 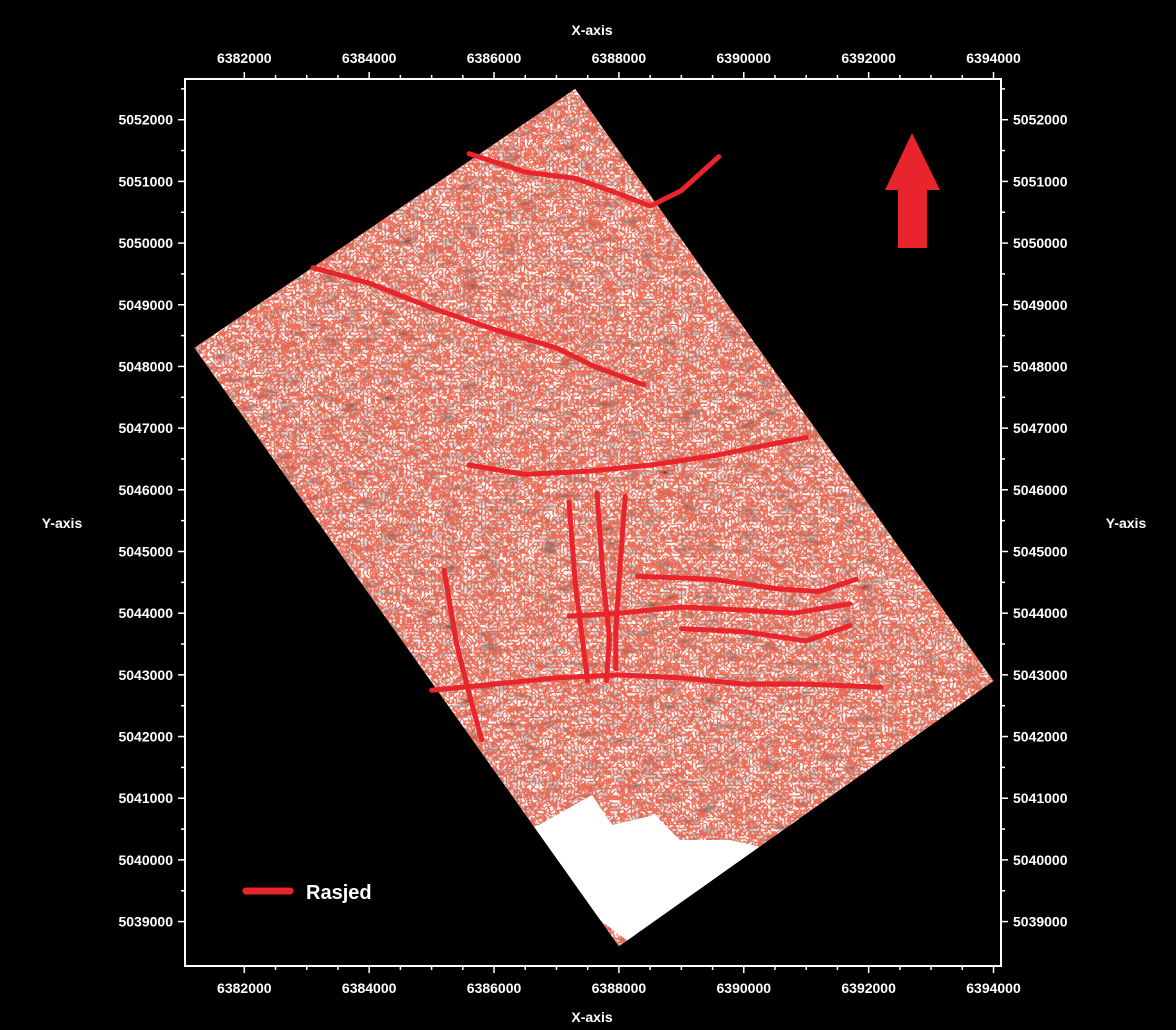 What do you see at coordinates (145, 613) in the screenshot?
I see `y-tick-label-left: 5044000` at bounding box center [145, 613].